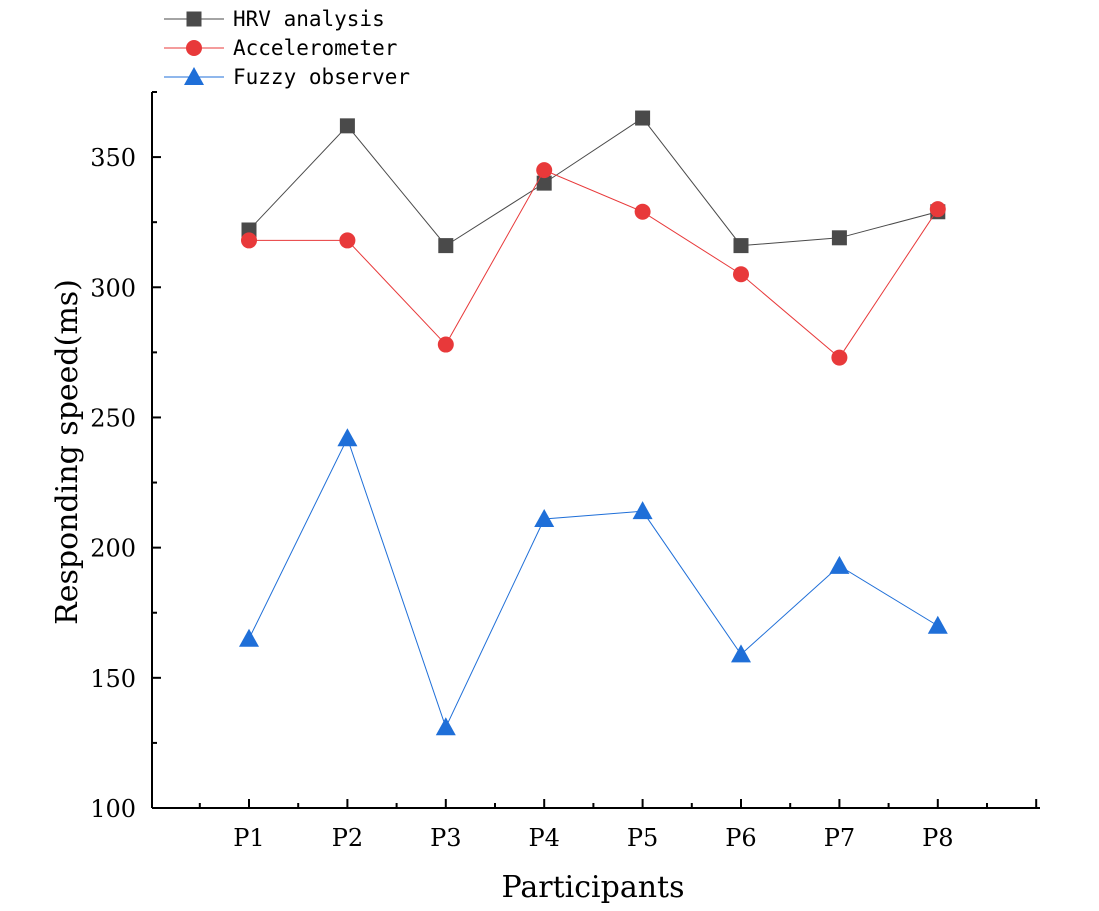  What do you see at coordinates (309, 19) in the screenshot?
I see `legend-label-hrv-analysis: HRV analysis` at bounding box center [309, 19].